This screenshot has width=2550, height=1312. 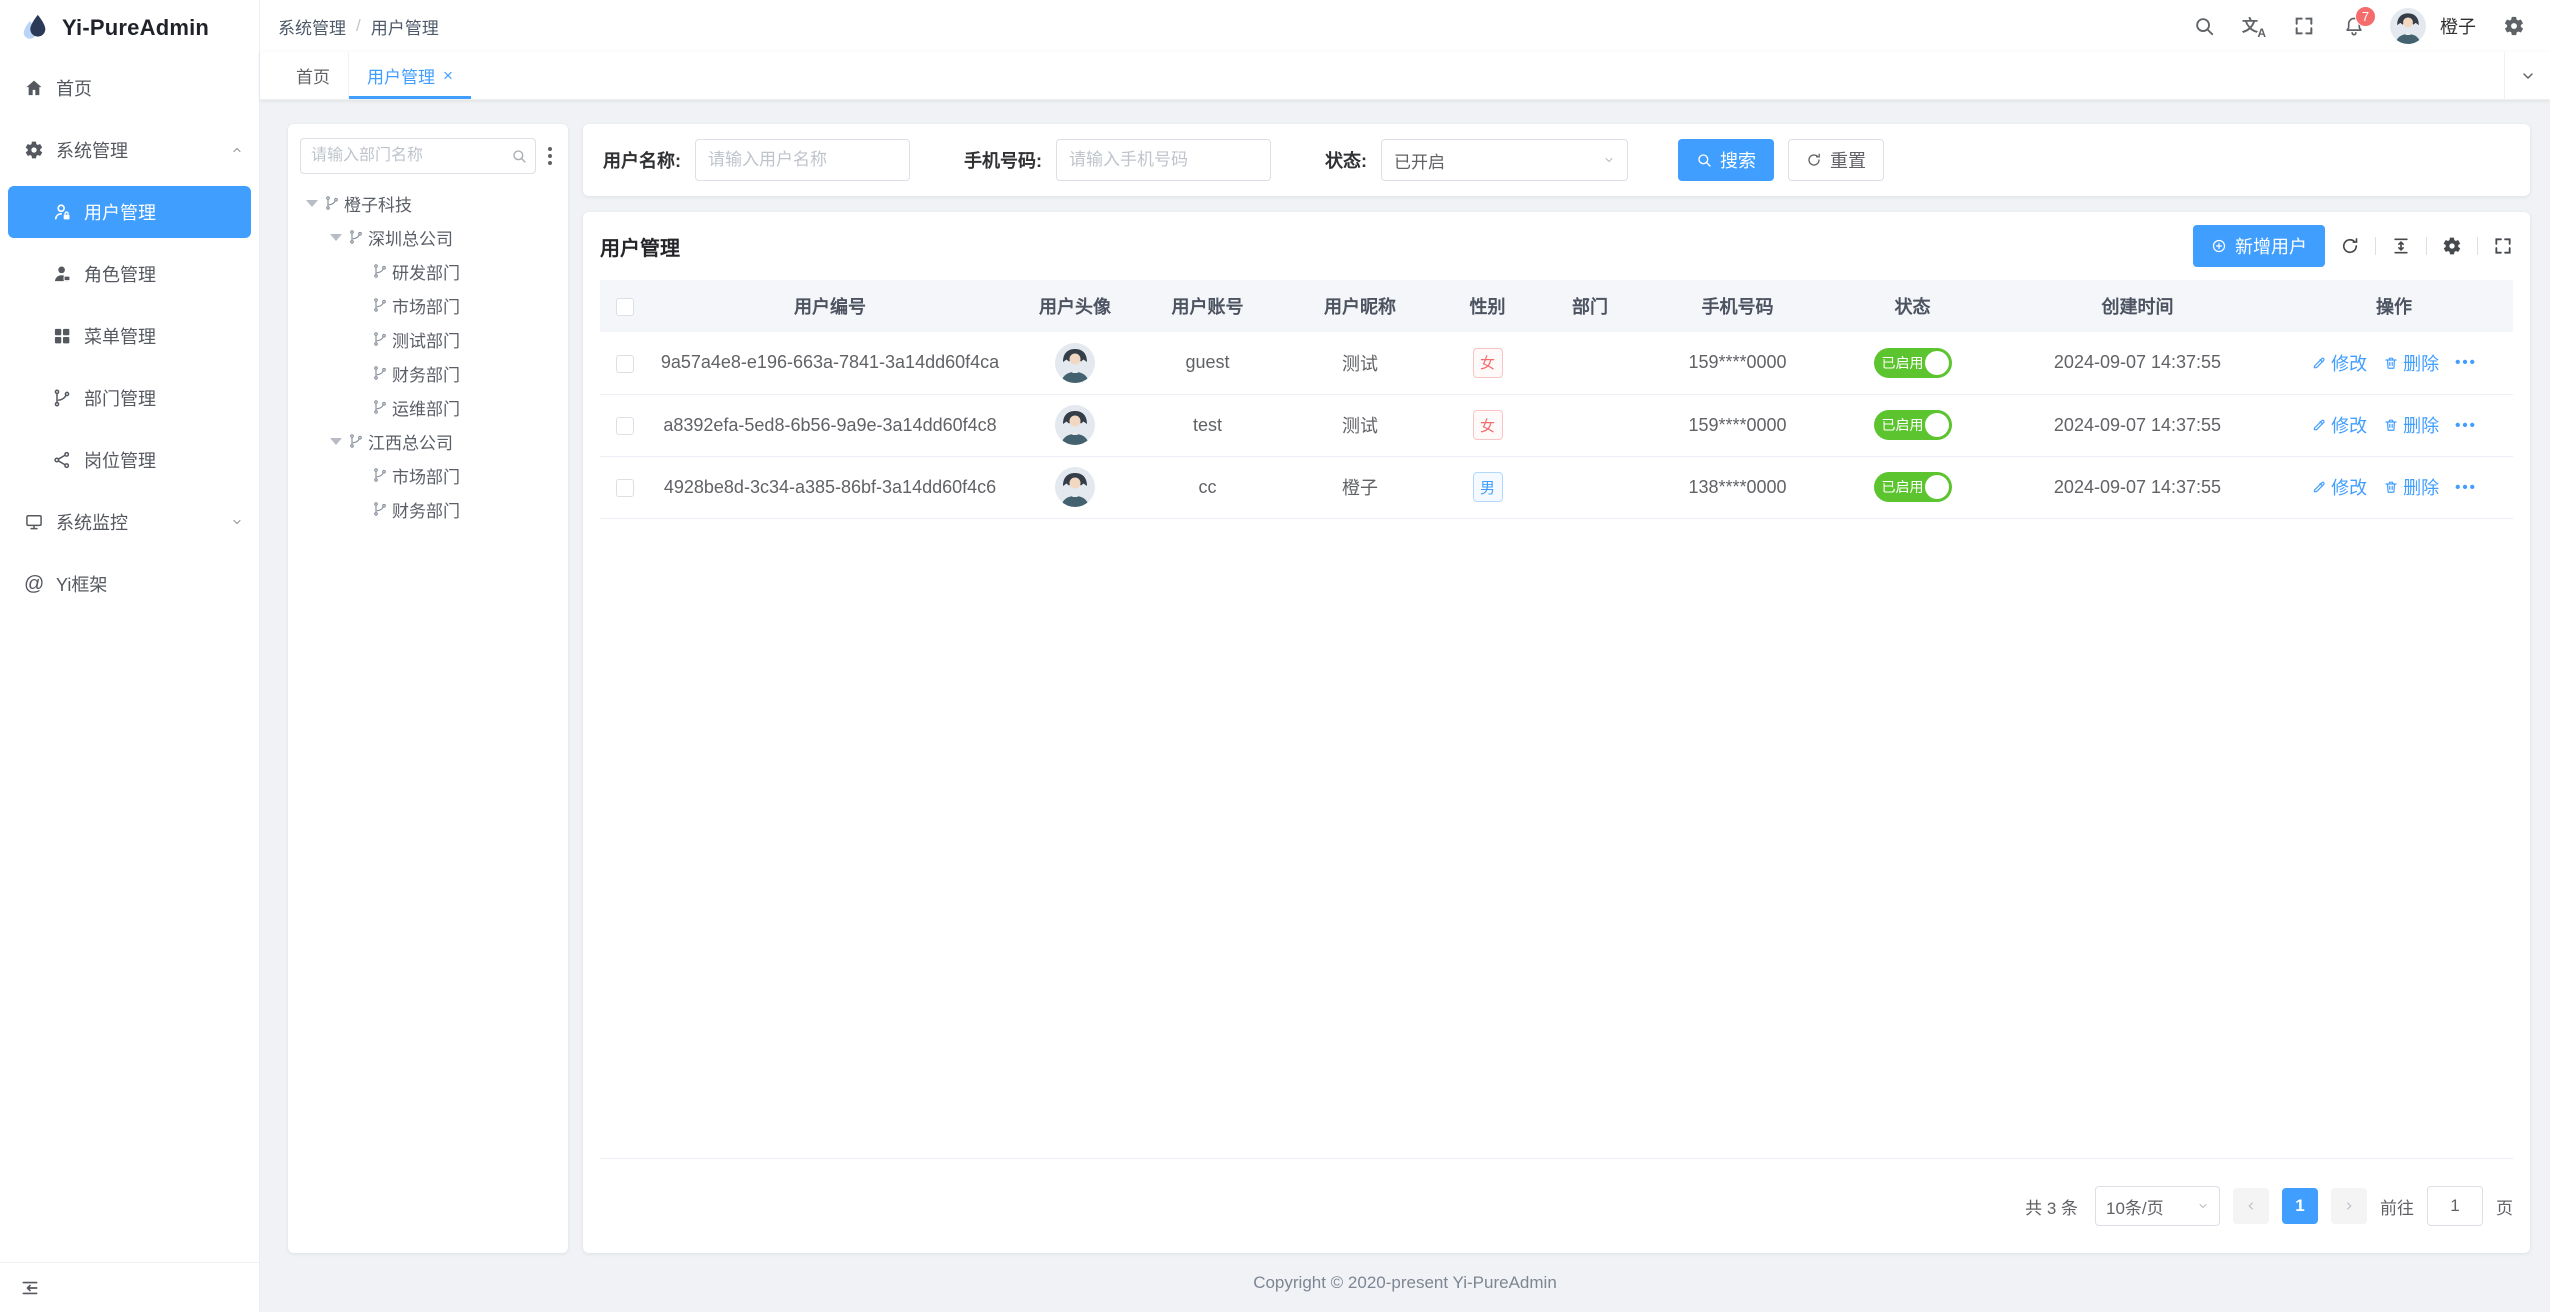 I want to click on fullscreen-button, so click(x=2304, y=26).